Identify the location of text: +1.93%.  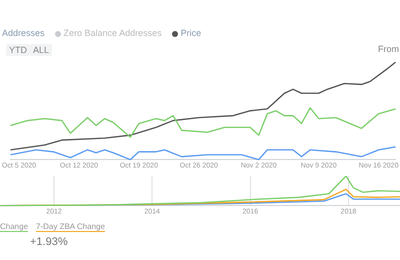
(49, 242).